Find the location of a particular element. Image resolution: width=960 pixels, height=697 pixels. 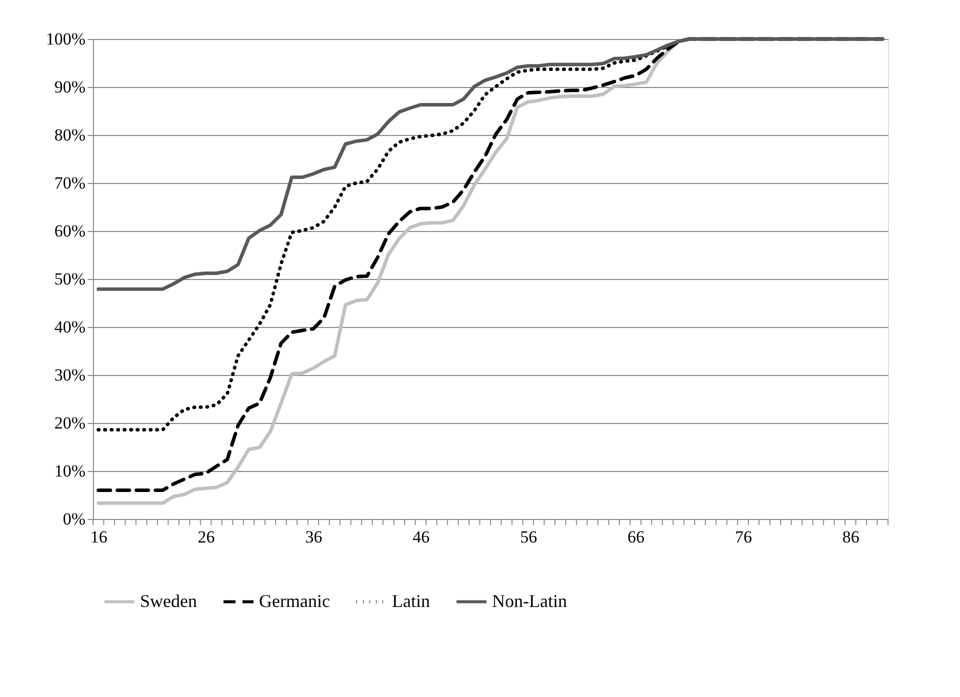

x-tick-label: 76 is located at coordinates (743, 537).